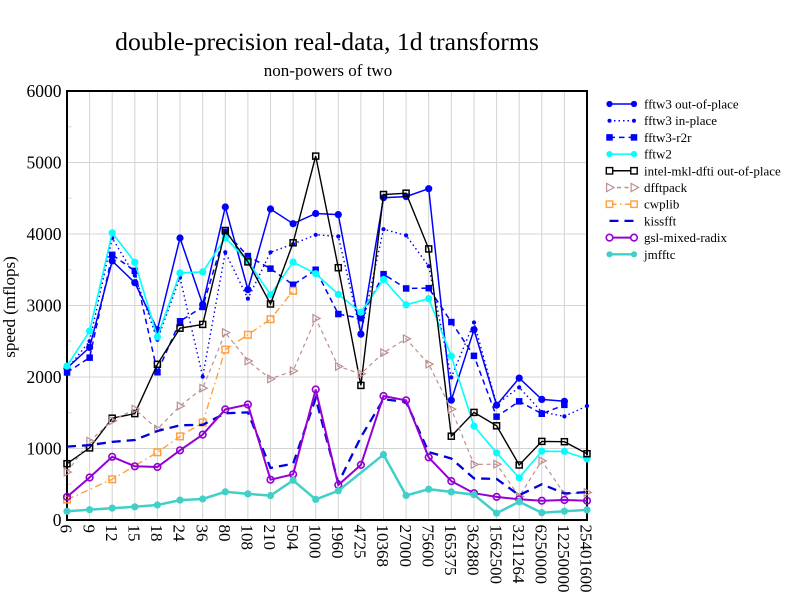 This screenshot has width=792, height=612. Describe the element at coordinates (337, 542) in the screenshot. I see `svg-text: 1960` at that location.